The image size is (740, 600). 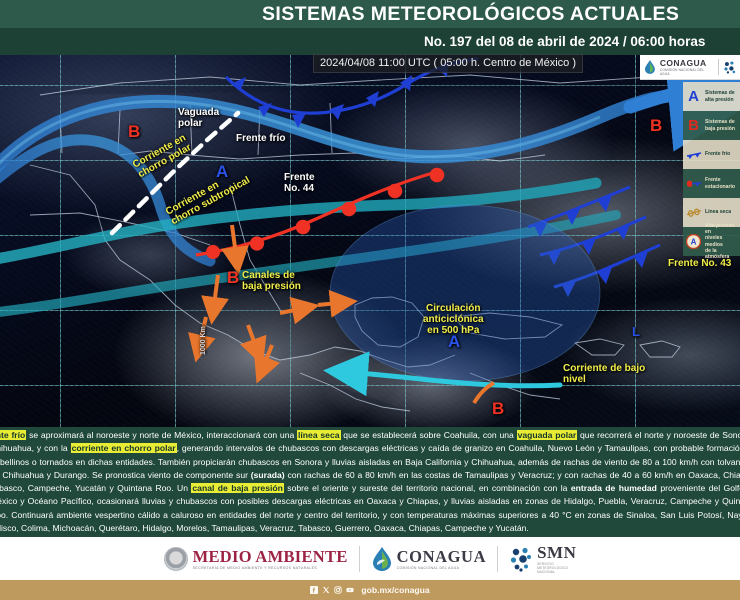 I want to click on map-label-frente-frio: Frente frío, so click(x=261, y=138).